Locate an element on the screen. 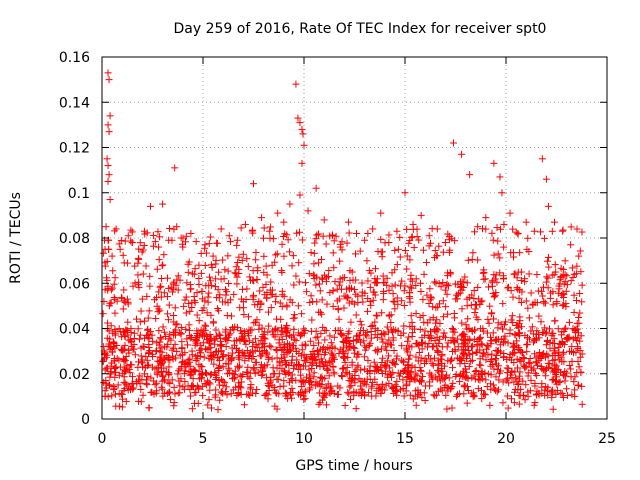 Image resolution: width=640 pixels, height=480 pixels. y-axis-label: ROTI / TECUs is located at coordinates (16, 238).